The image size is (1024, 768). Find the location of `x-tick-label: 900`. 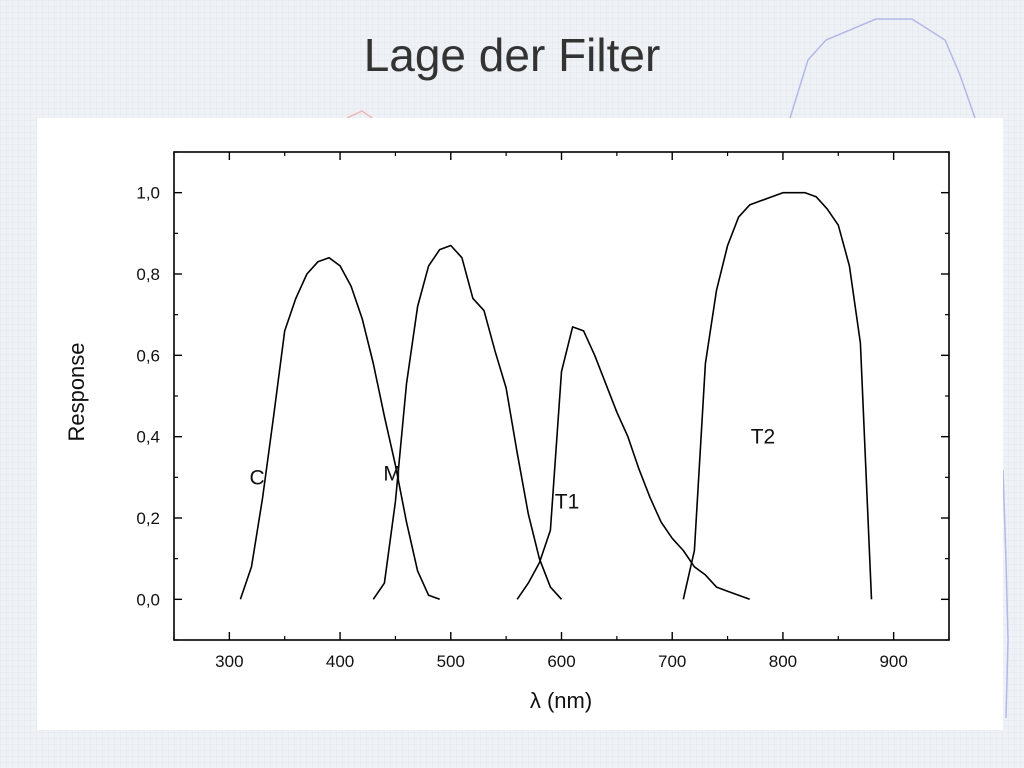

x-tick-label: 900 is located at coordinates (893, 661).